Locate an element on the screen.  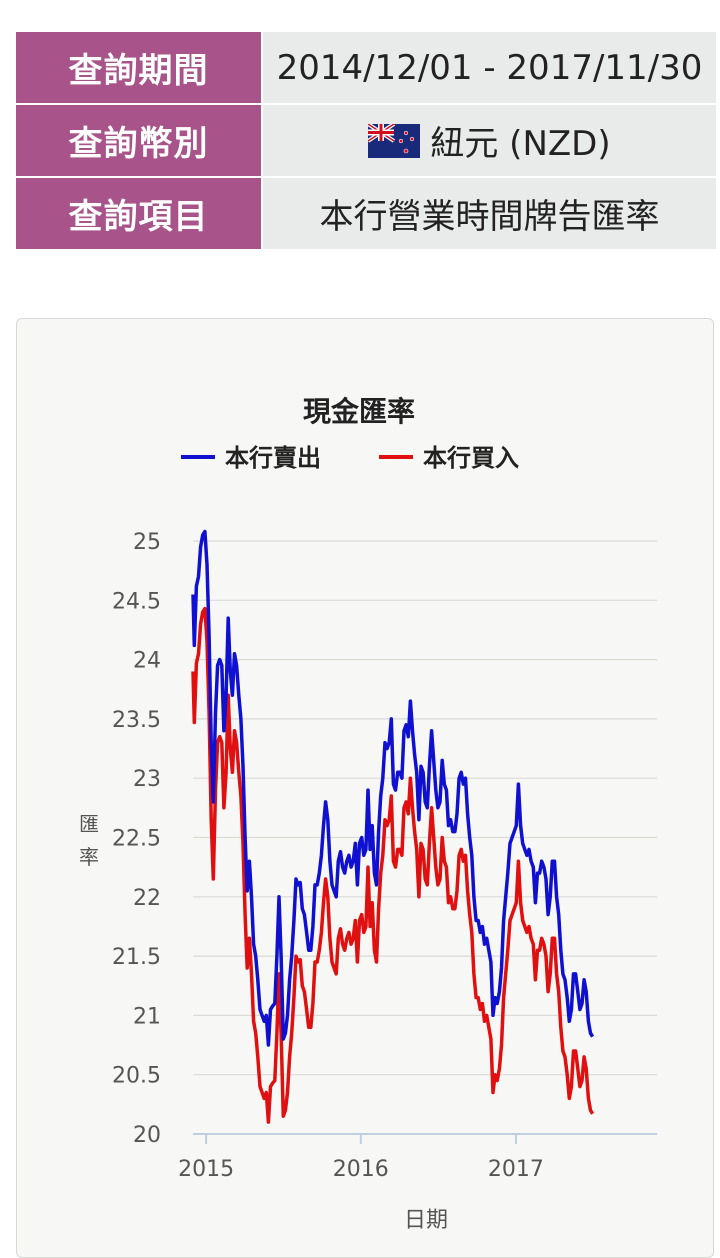
query-period-value: 2014/12/01 - 2017/11/30 is located at coordinates (489, 67).